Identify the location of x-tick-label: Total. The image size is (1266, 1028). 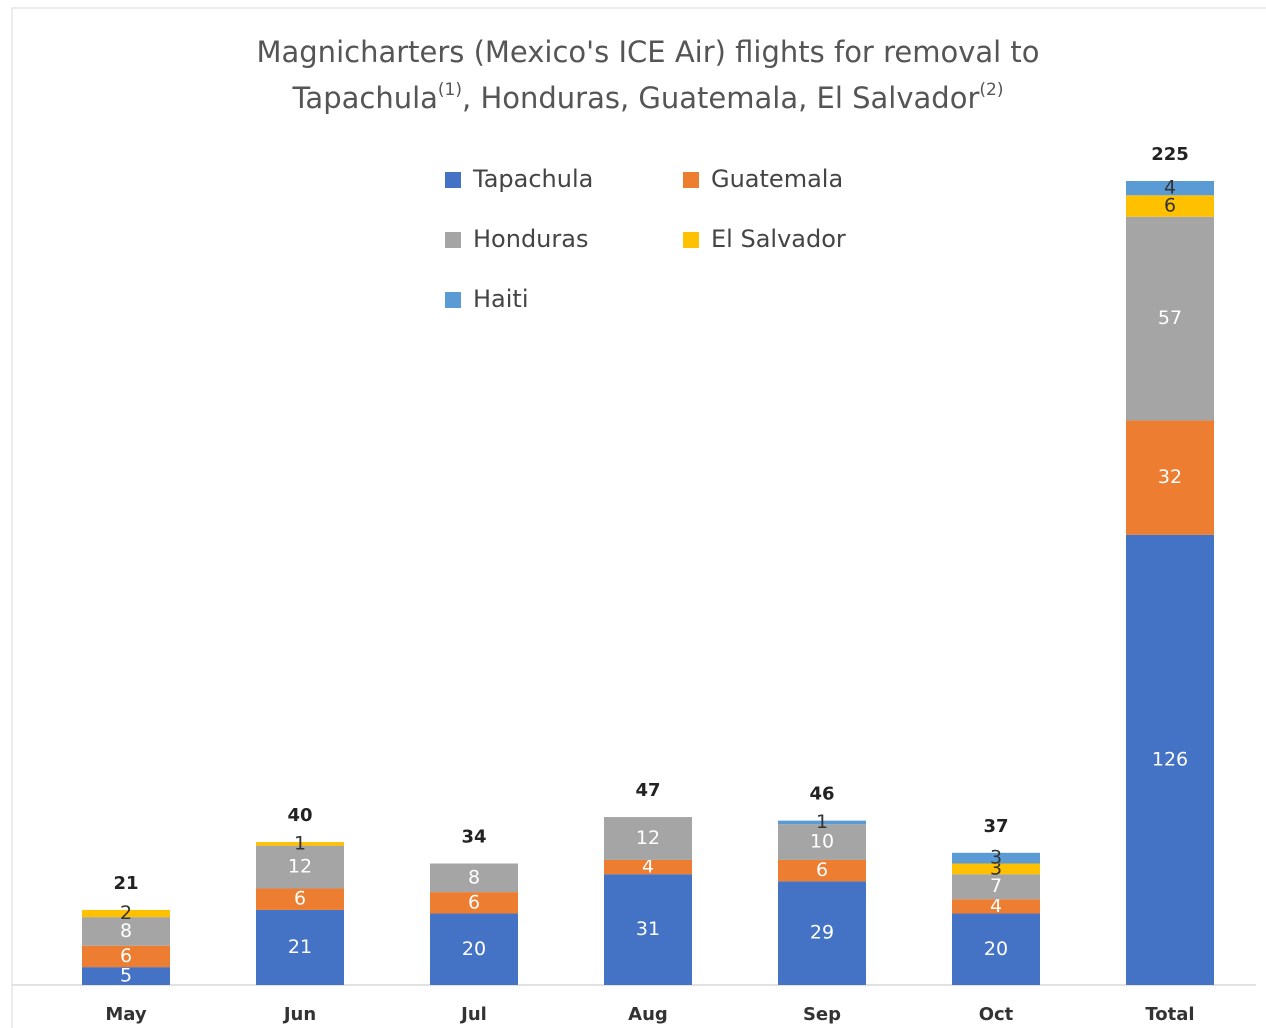
(1169, 1014).